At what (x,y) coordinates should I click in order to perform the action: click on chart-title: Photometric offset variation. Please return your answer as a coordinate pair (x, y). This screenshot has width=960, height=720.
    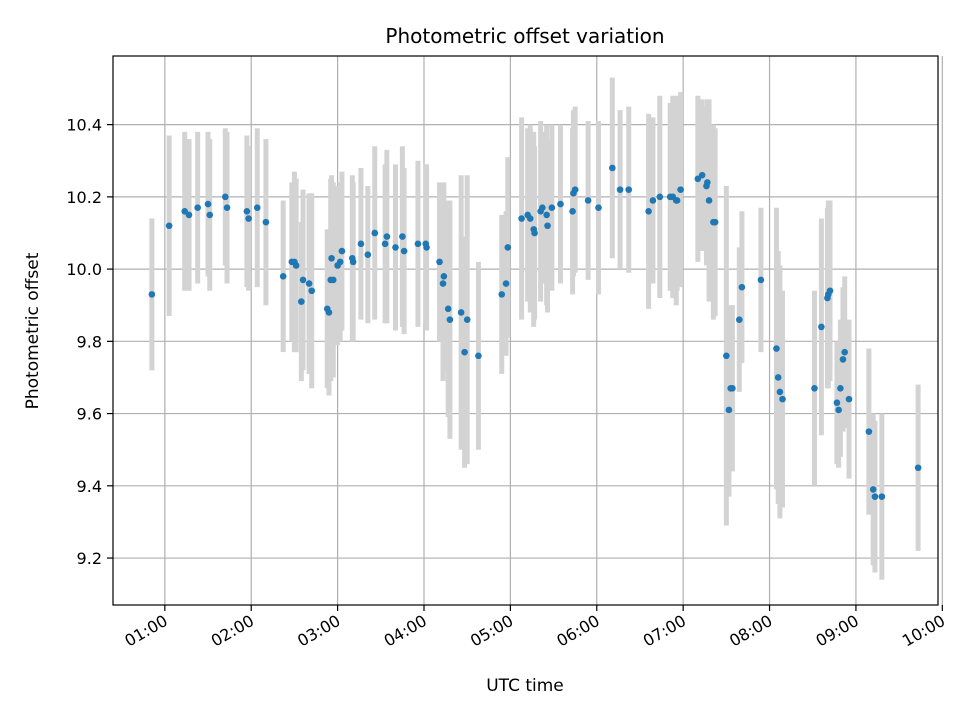
    Looking at the image, I should click on (524, 36).